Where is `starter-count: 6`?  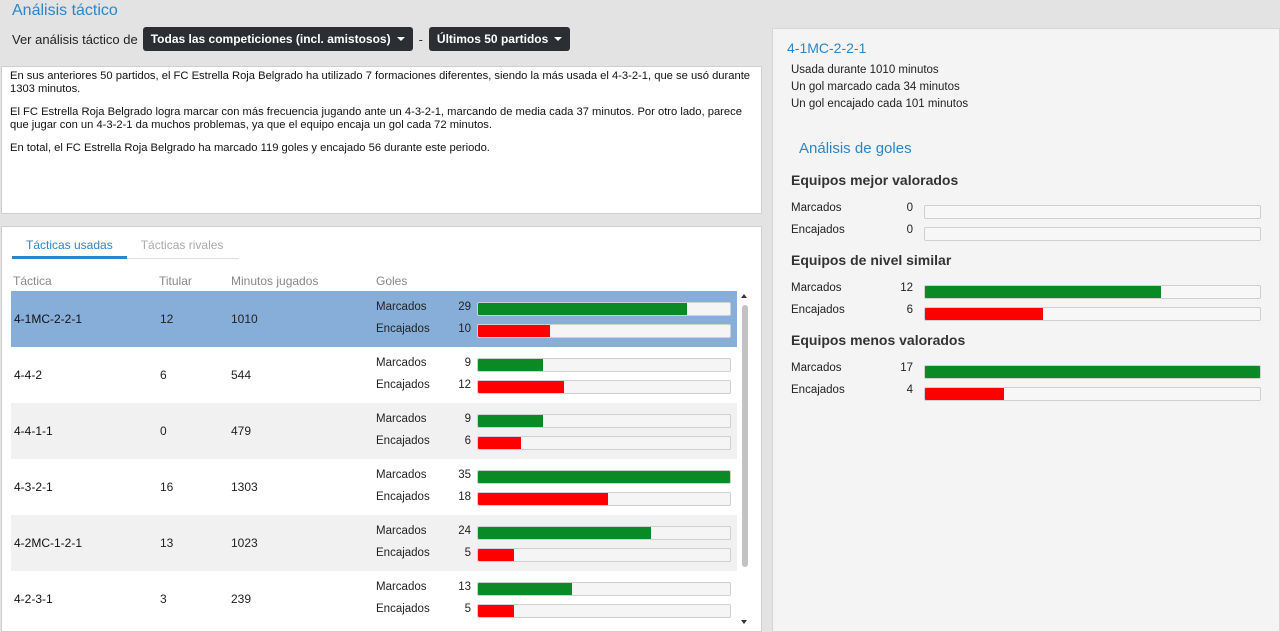
starter-count: 6 is located at coordinates (163, 375).